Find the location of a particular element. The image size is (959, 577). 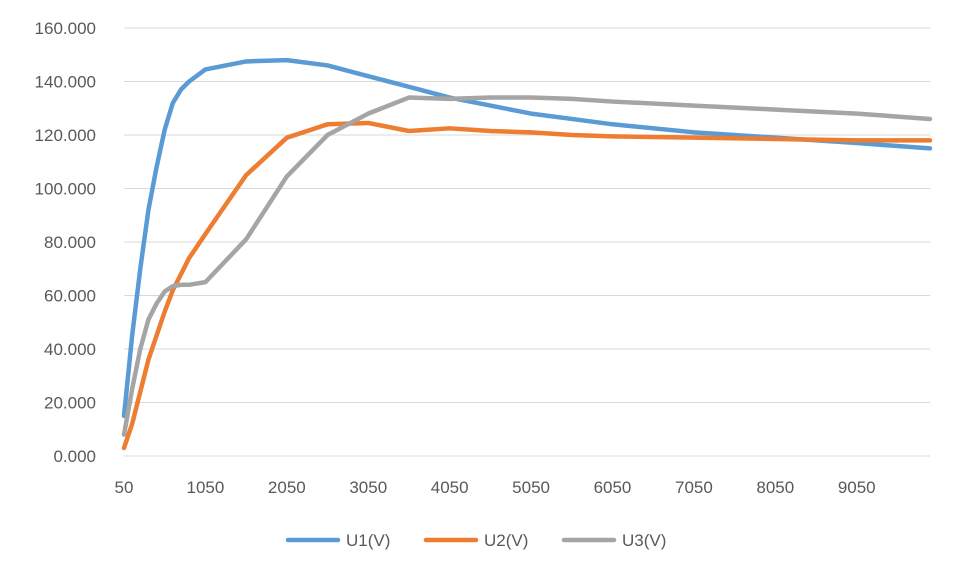

x-tick-label: 8050 is located at coordinates (775, 487).